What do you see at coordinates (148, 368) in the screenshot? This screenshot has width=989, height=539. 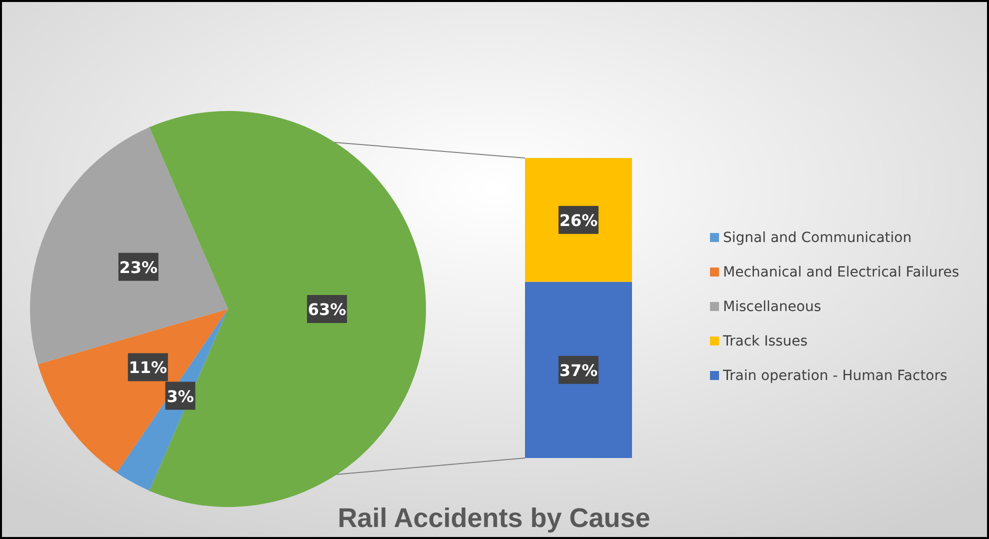 I see `data-label: 11%` at bounding box center [148, 368].